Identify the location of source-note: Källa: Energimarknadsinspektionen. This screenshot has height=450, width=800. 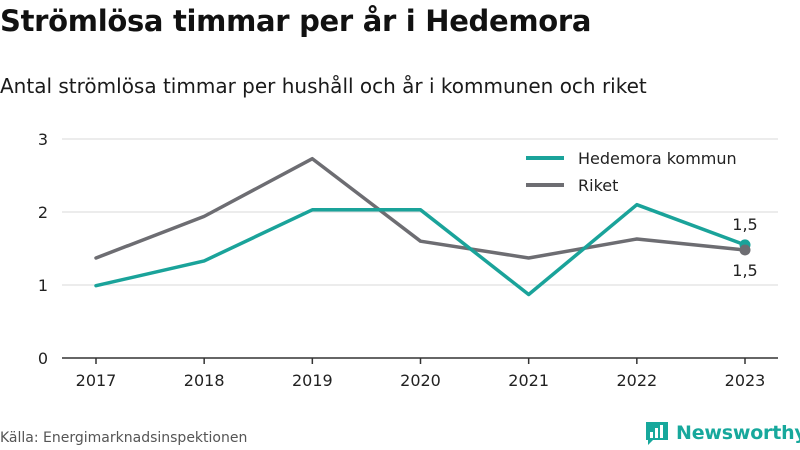
(124, 438).